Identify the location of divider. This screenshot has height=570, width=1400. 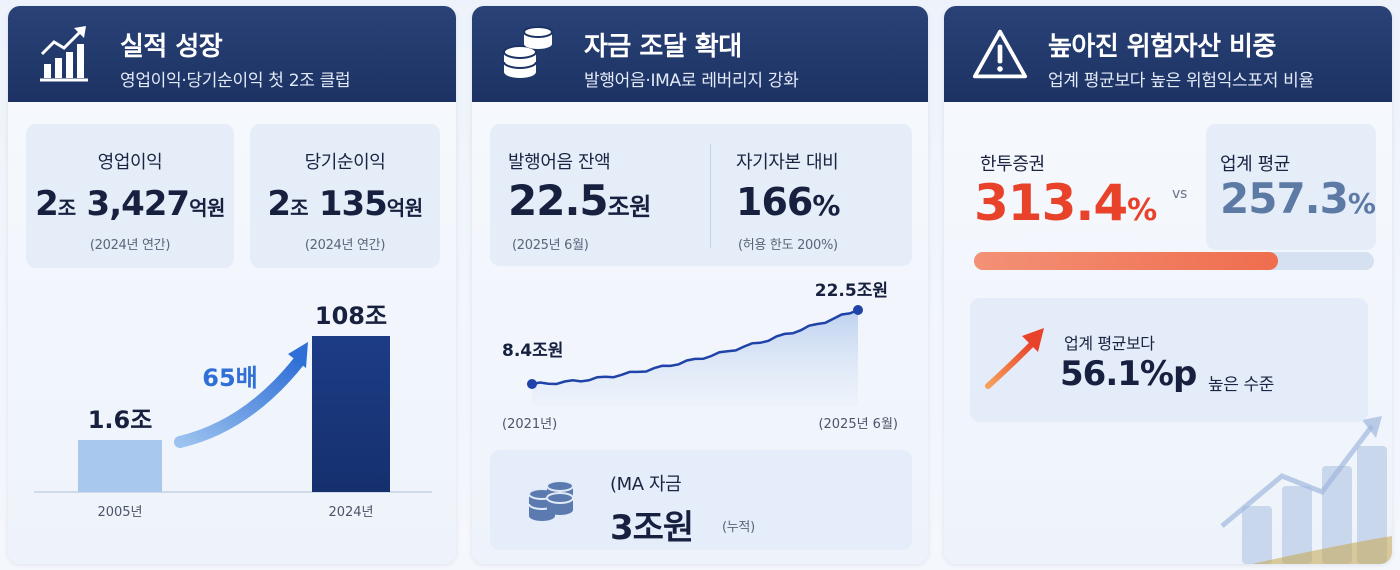
(710, 196).